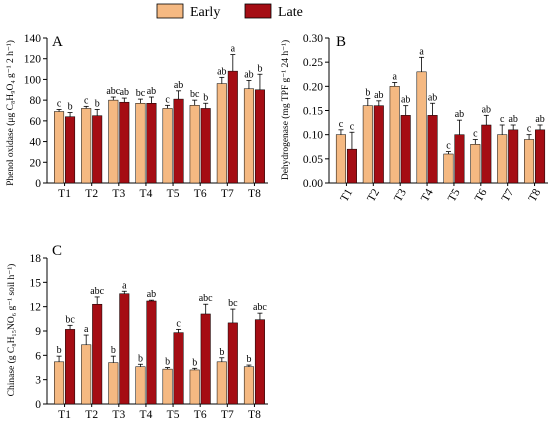  I want to click on y-tick-label: 15, so click(36, 283).